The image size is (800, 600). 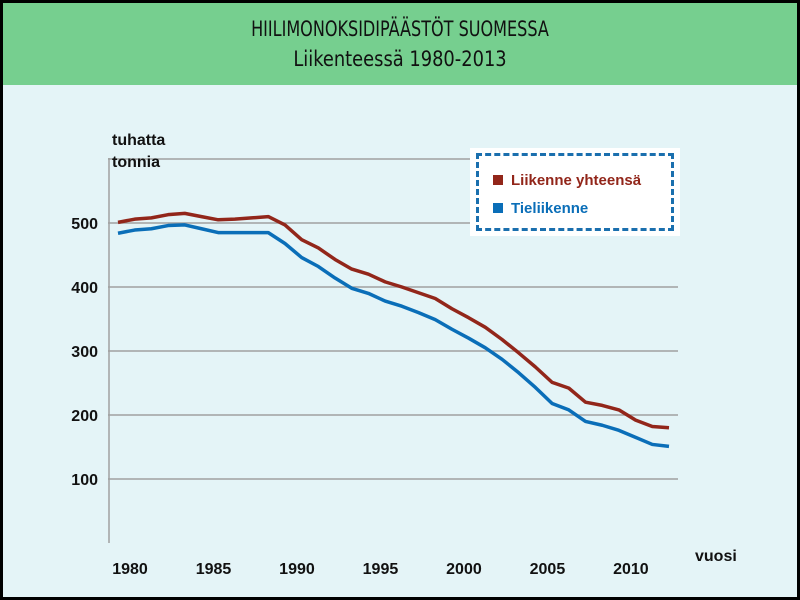 What do you see at coordinates (84, 416) in the screenshot?
I see `y-tick-label: 200` at bounding box center [84, 416].